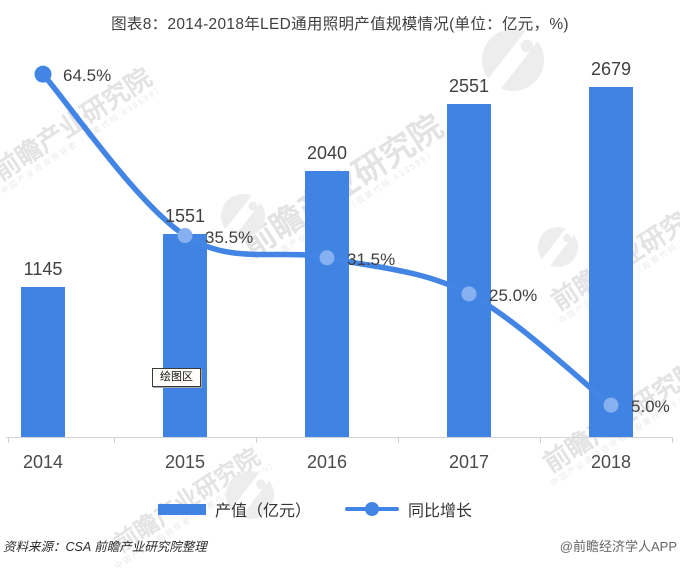 This screenshot has width=680, height=568. I want to click on line-point-2014, so click(43, 74).